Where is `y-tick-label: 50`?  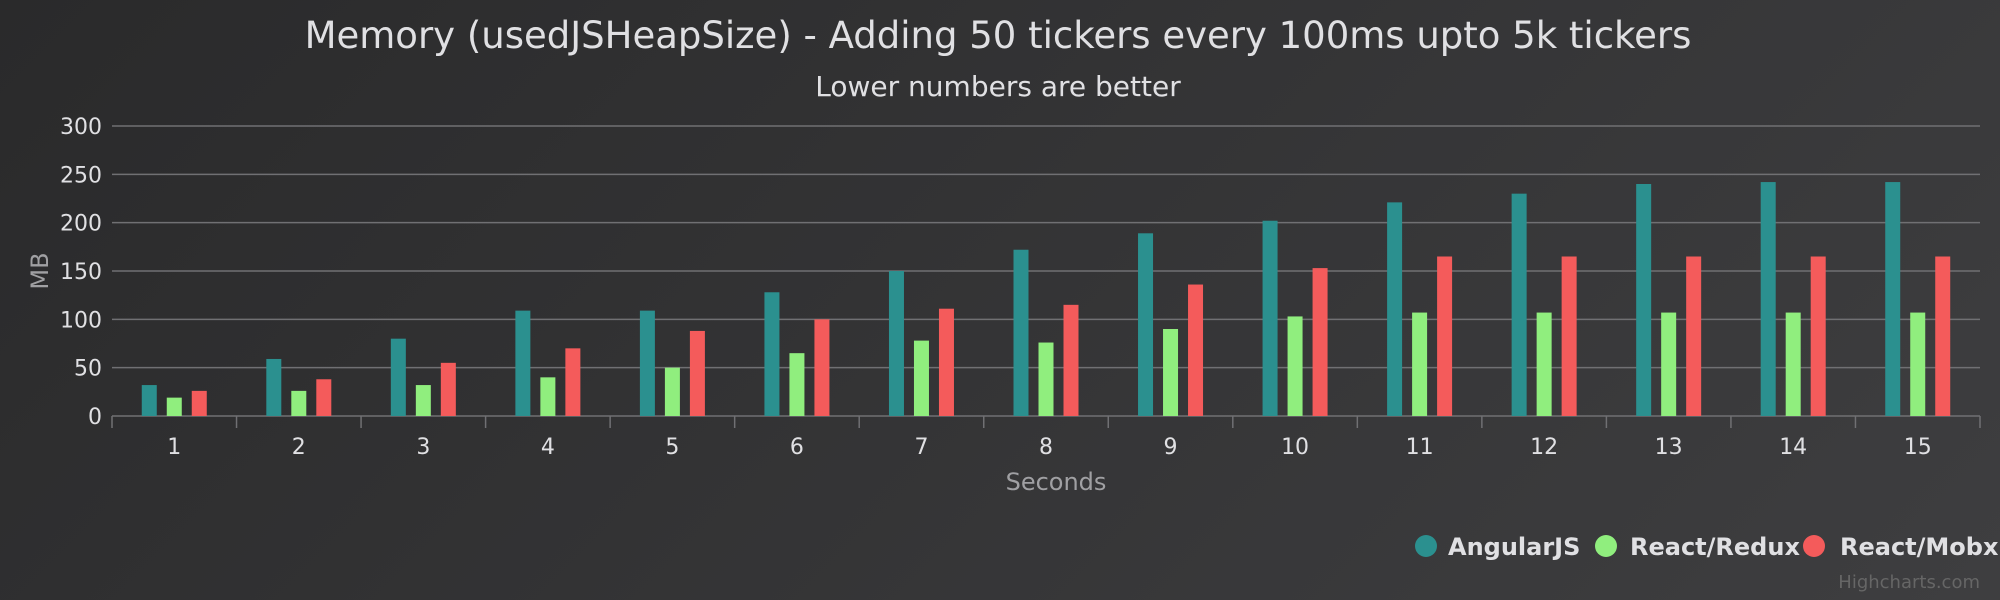
y-tick-label: 50 is located at coordinates (88, 369).